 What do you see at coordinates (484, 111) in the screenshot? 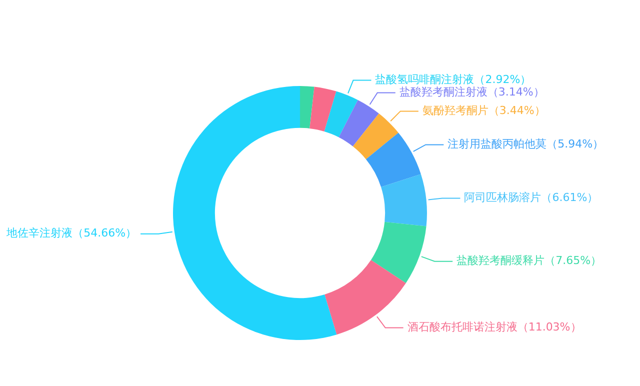
I see `slice-label: 氨酚羟考酮片（3.44%）` at bounding box center [484, 111].